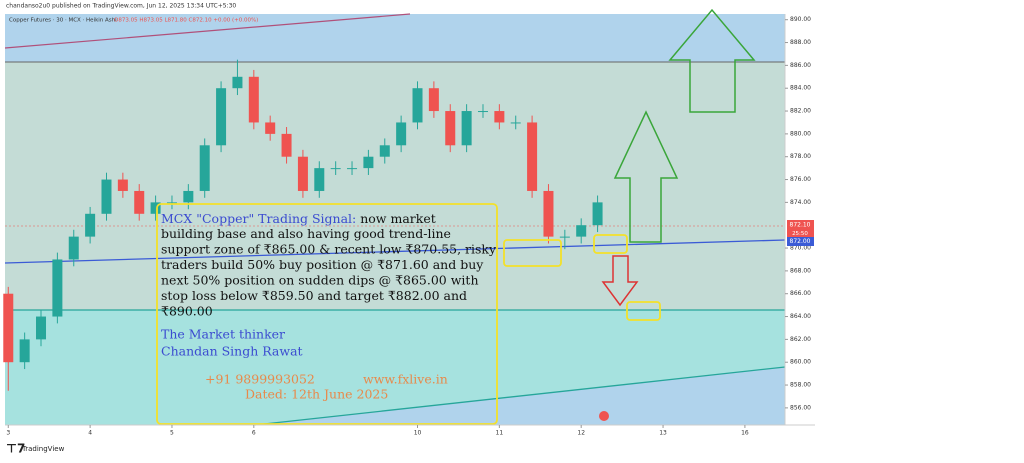 Image resolution: width=1024 pixels, height=463 pixels. Describe the element at coordinates (43, 449) in the screenshot. I see `footer: TradingView` at that location.